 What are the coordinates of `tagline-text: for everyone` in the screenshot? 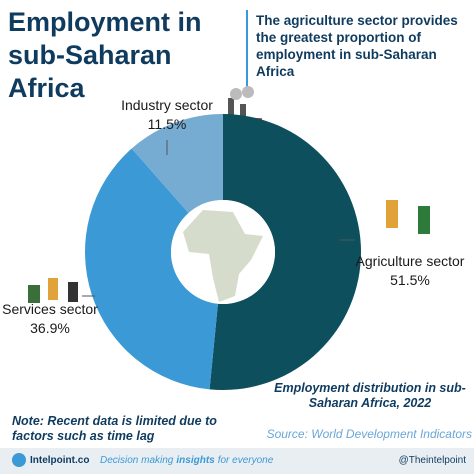 It's located at (245, 460).